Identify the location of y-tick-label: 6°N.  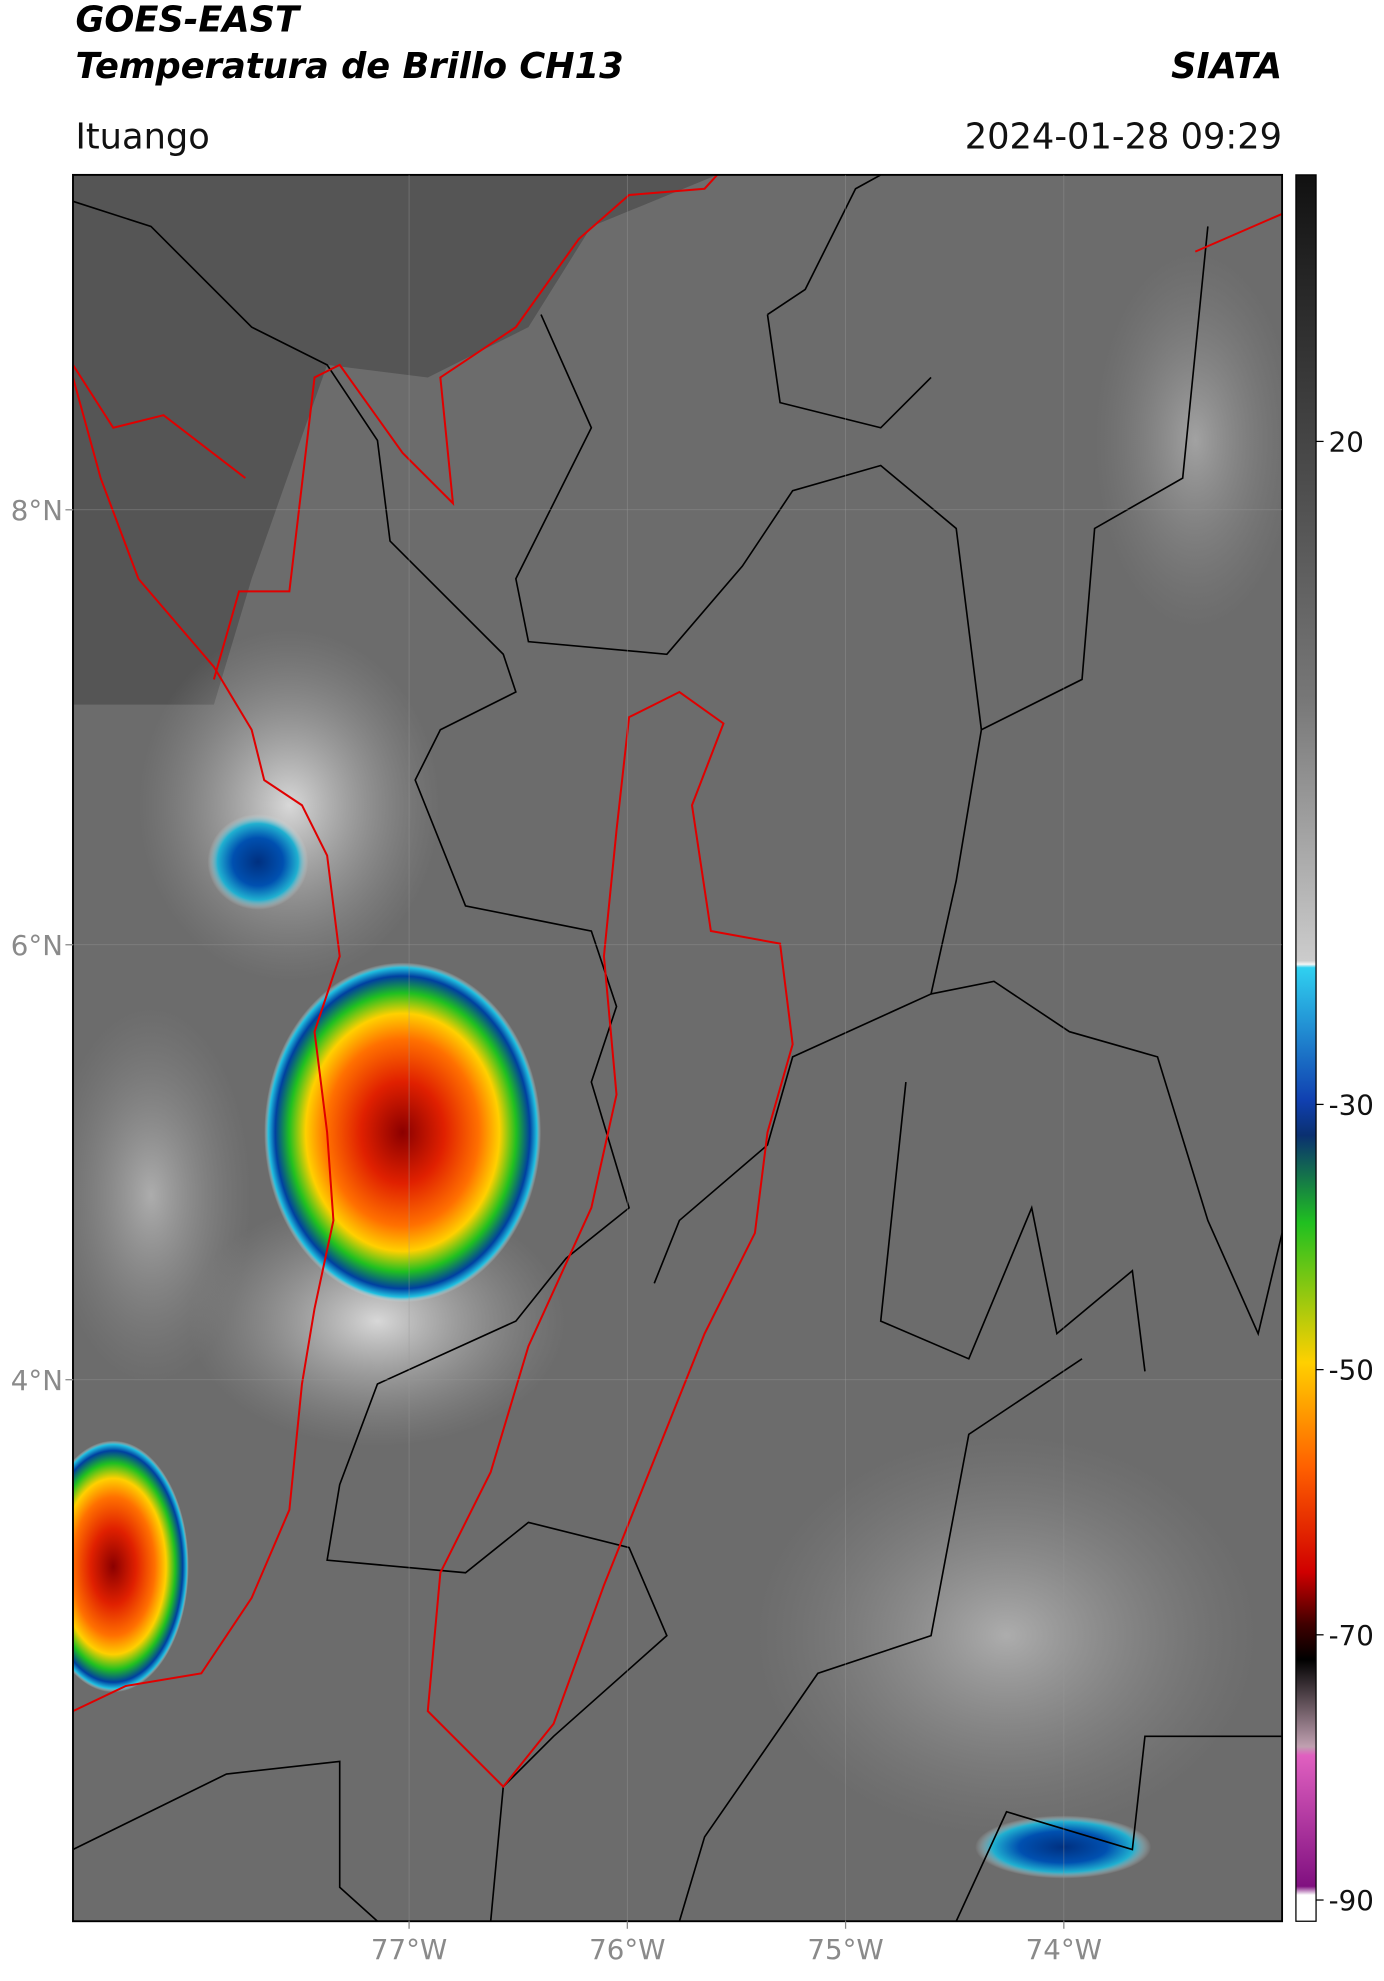
(37, 945).